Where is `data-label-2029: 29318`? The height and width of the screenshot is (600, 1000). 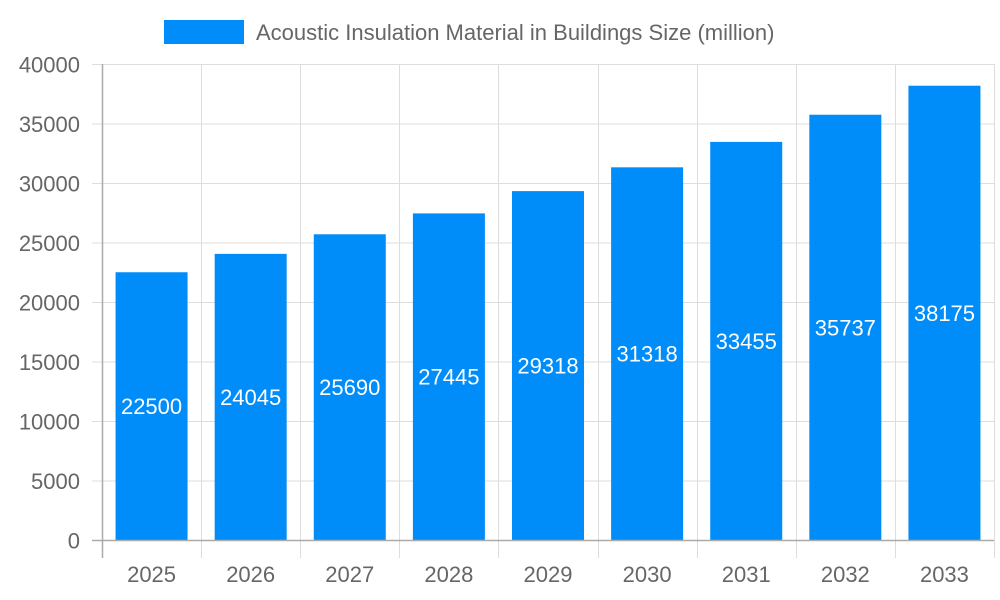
data-label-2029: 29318 is located at coordinates (547, 366).